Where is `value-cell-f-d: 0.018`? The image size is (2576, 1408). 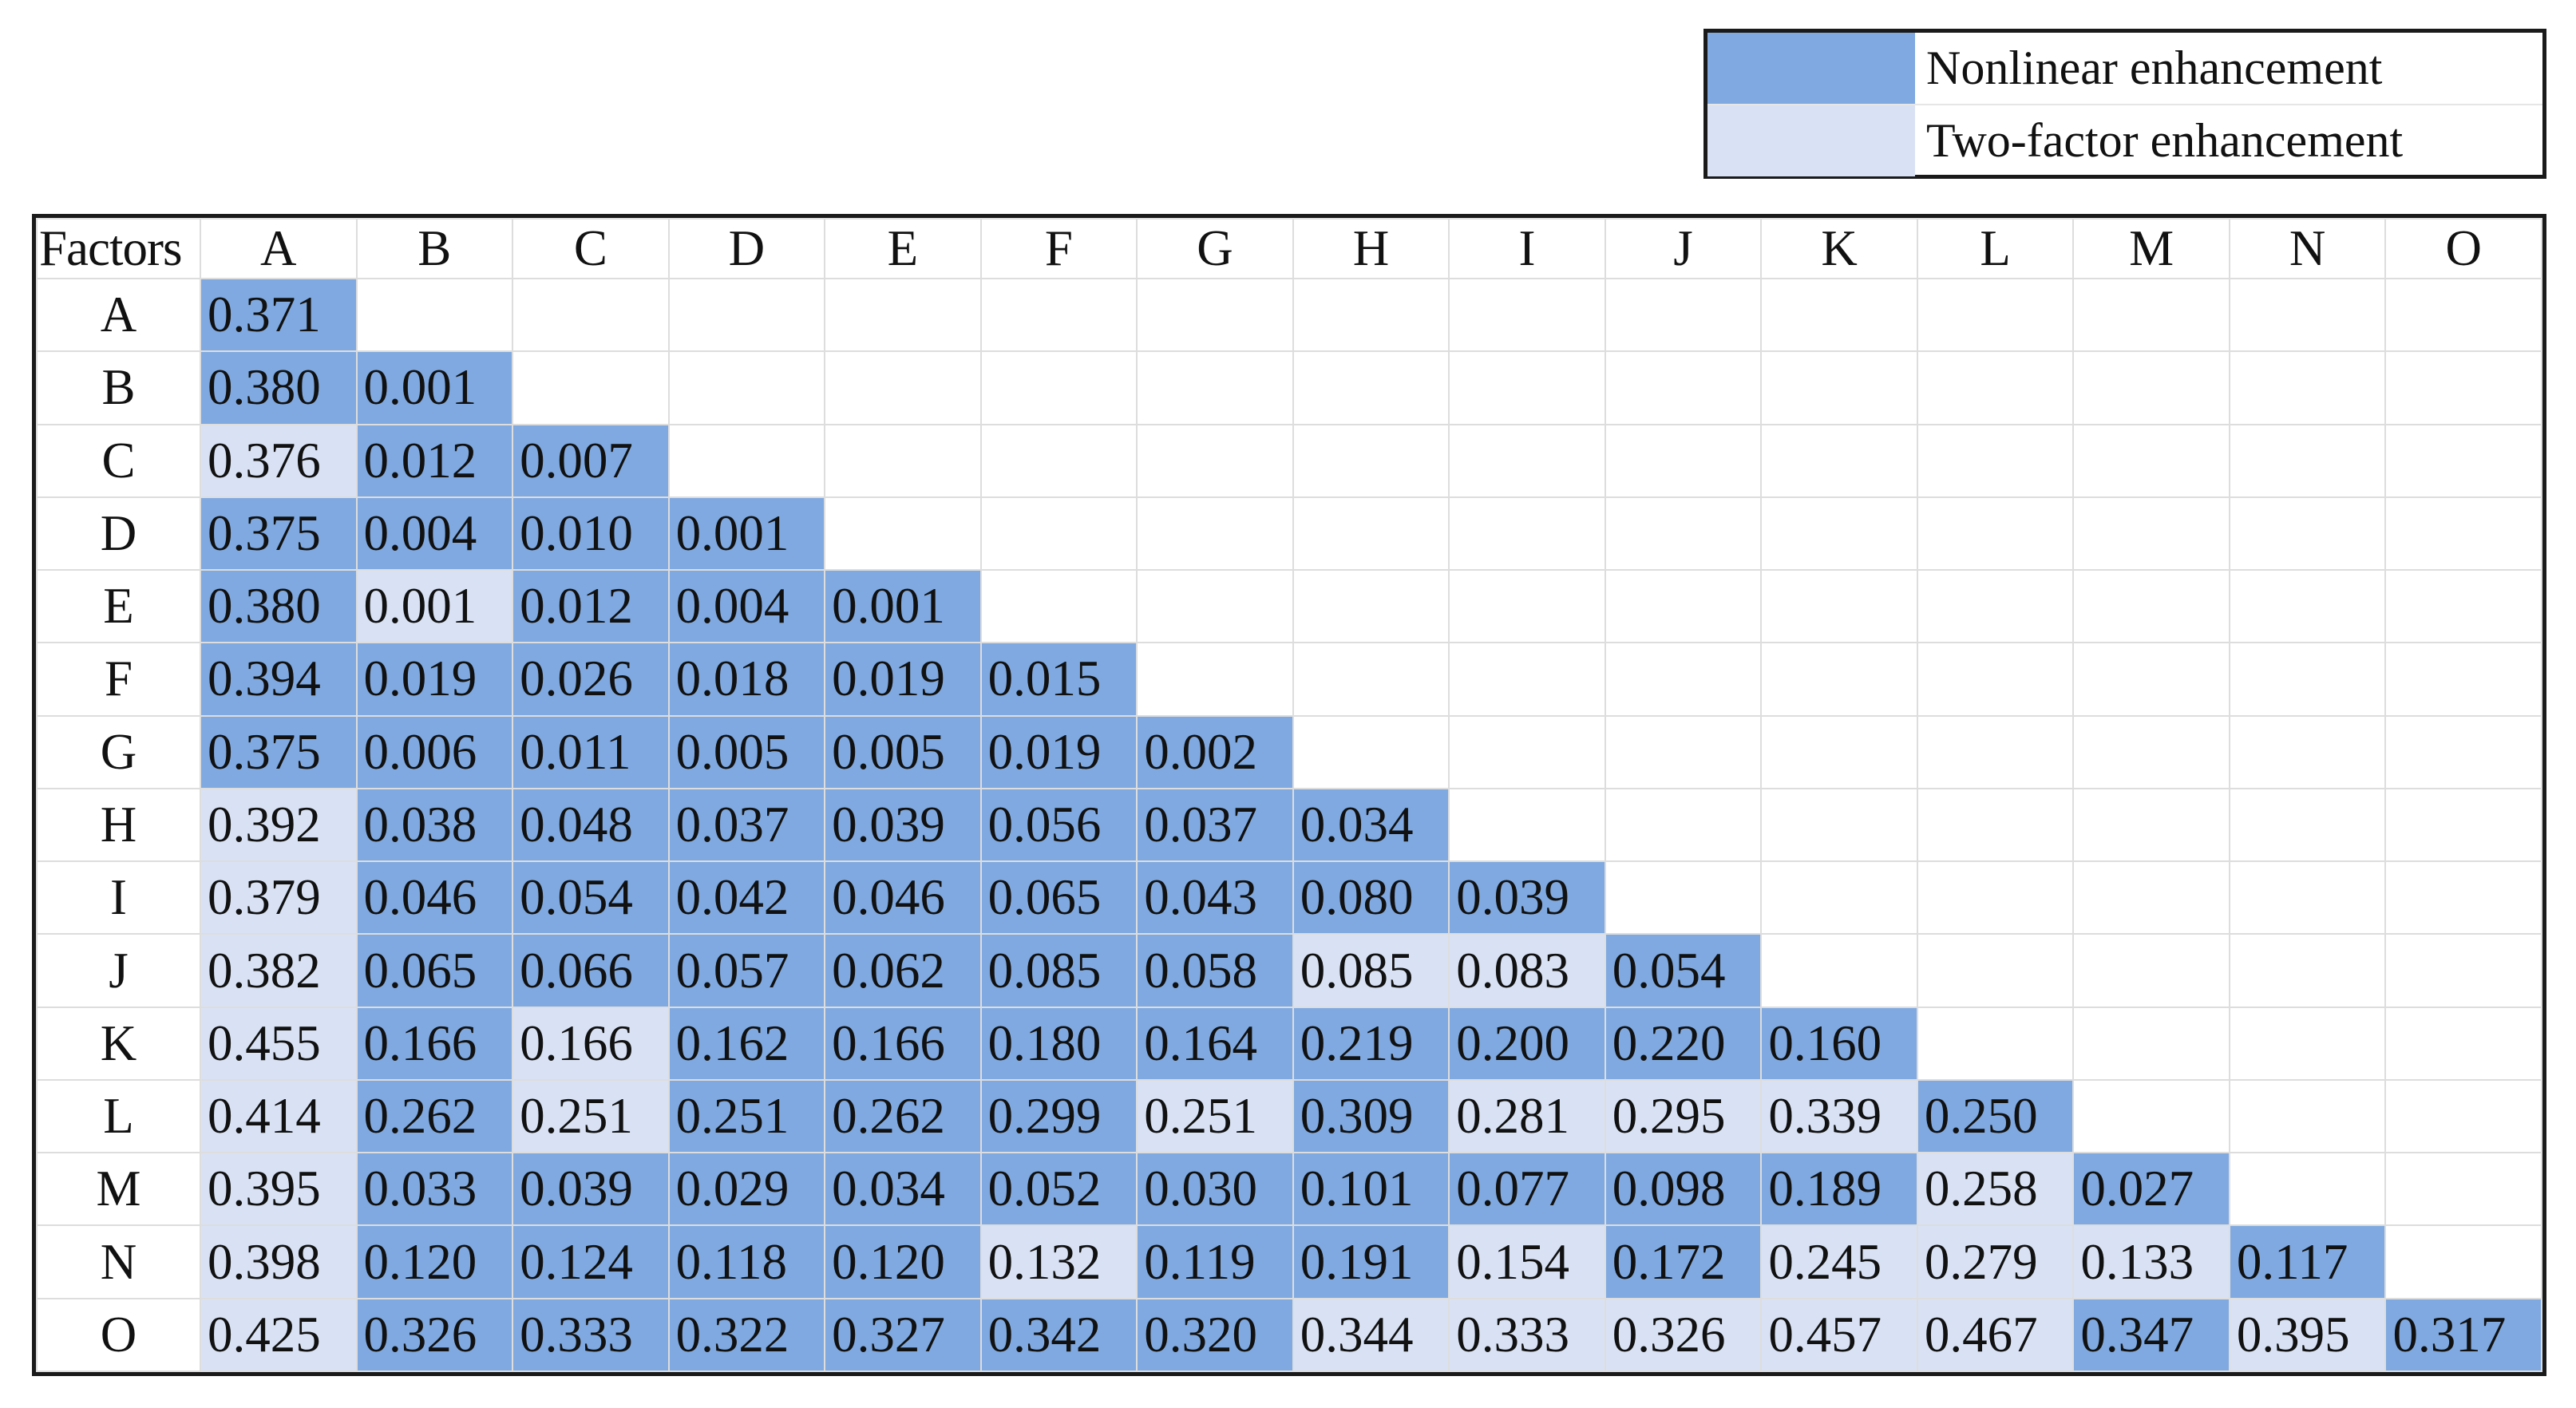 value-cell-f-d: 0.018 is located at coordinates (747, 679).